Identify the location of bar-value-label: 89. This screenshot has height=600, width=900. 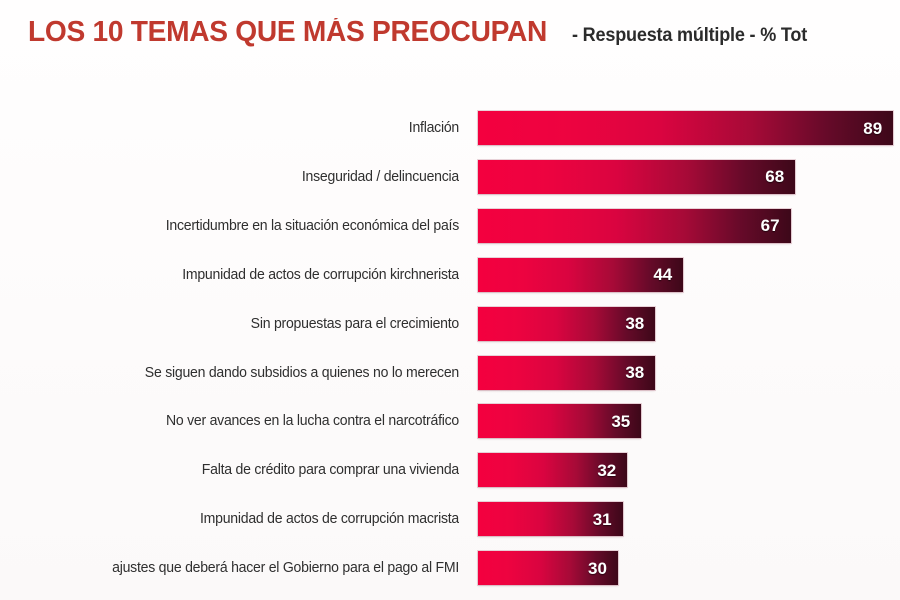
(873, 128).